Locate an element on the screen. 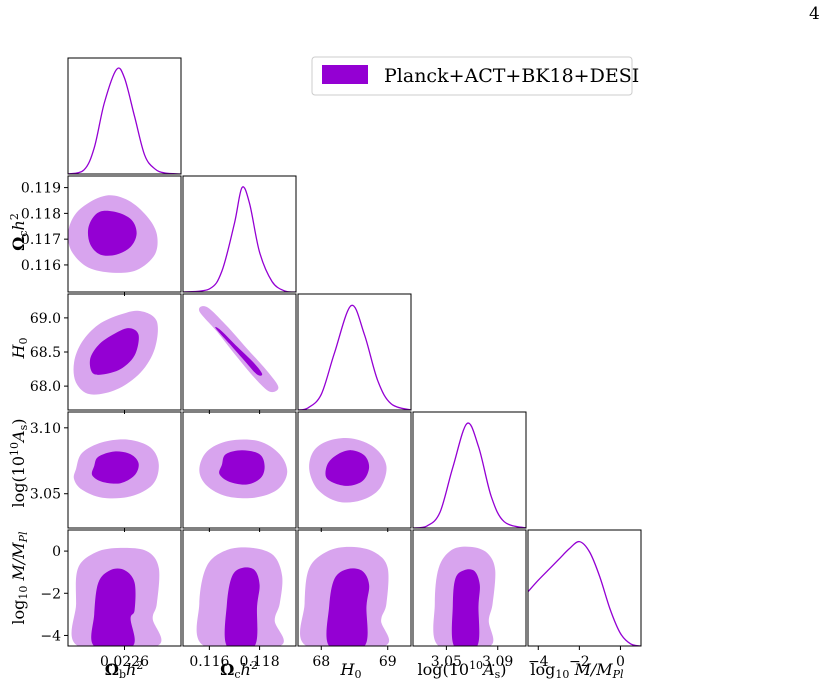  x-tick-label-omc: 0.116 is located at coordinates (209, 662).